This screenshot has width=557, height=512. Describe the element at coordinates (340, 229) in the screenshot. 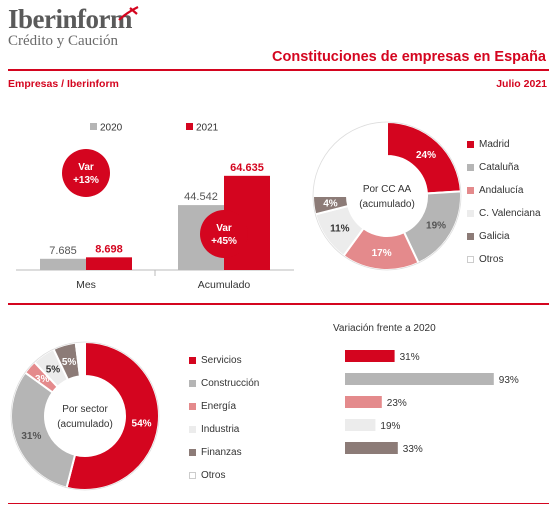

I see `slice-label-C. Valenciana: 11%` at that location.